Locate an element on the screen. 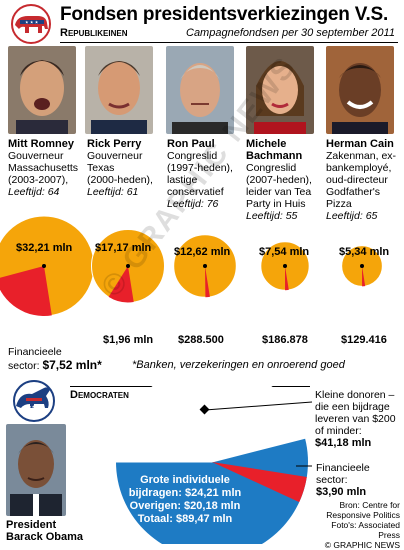  paul-photo is located at coordinates (200, 90).